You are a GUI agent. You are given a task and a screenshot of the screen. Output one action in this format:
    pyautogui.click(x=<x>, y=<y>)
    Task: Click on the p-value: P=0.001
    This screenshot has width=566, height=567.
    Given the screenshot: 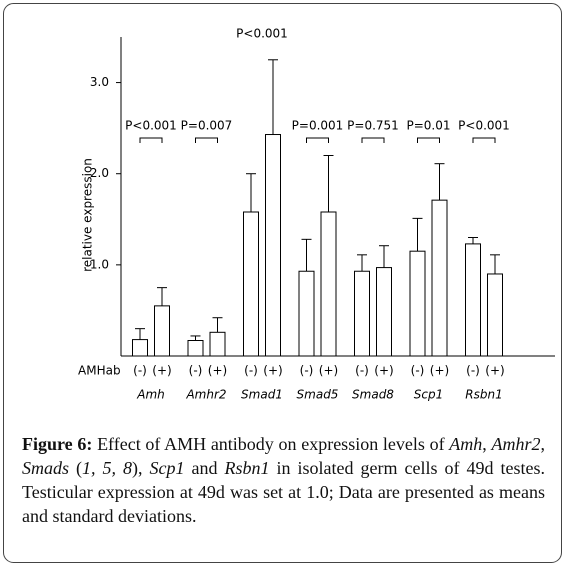 What is the action you would take?
    pyautogui.click(x=318, y=126)
    